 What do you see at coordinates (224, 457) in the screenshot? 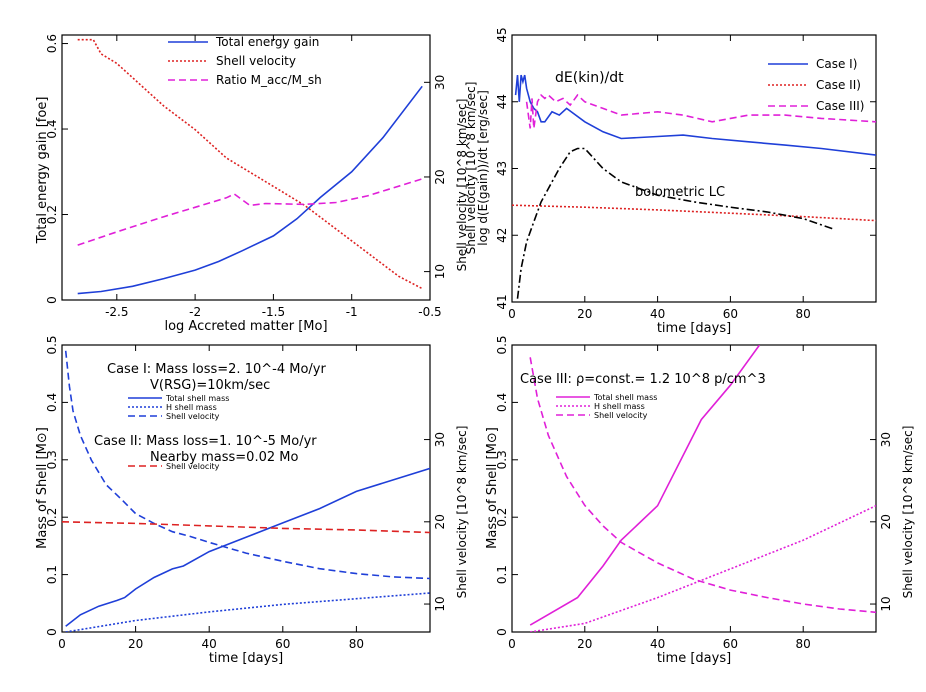
I see `annotation-case2-nearby-mass: Nearby mass=0.02 Mo` at bounding box center [224, 457].